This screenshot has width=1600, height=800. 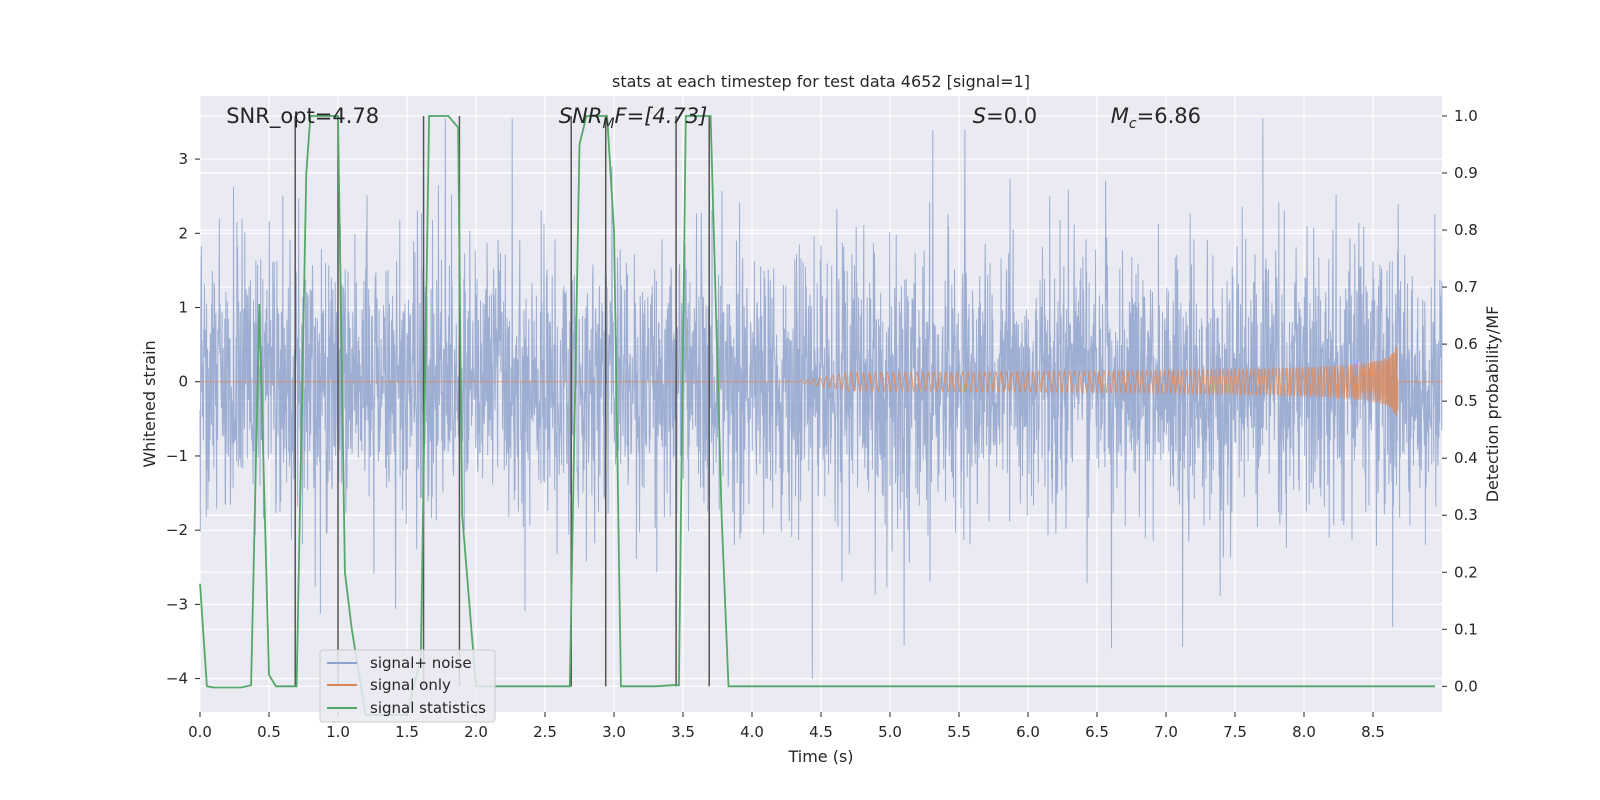 I want to click on x-tick-label: 6.5, so click(x=1097, y=732).